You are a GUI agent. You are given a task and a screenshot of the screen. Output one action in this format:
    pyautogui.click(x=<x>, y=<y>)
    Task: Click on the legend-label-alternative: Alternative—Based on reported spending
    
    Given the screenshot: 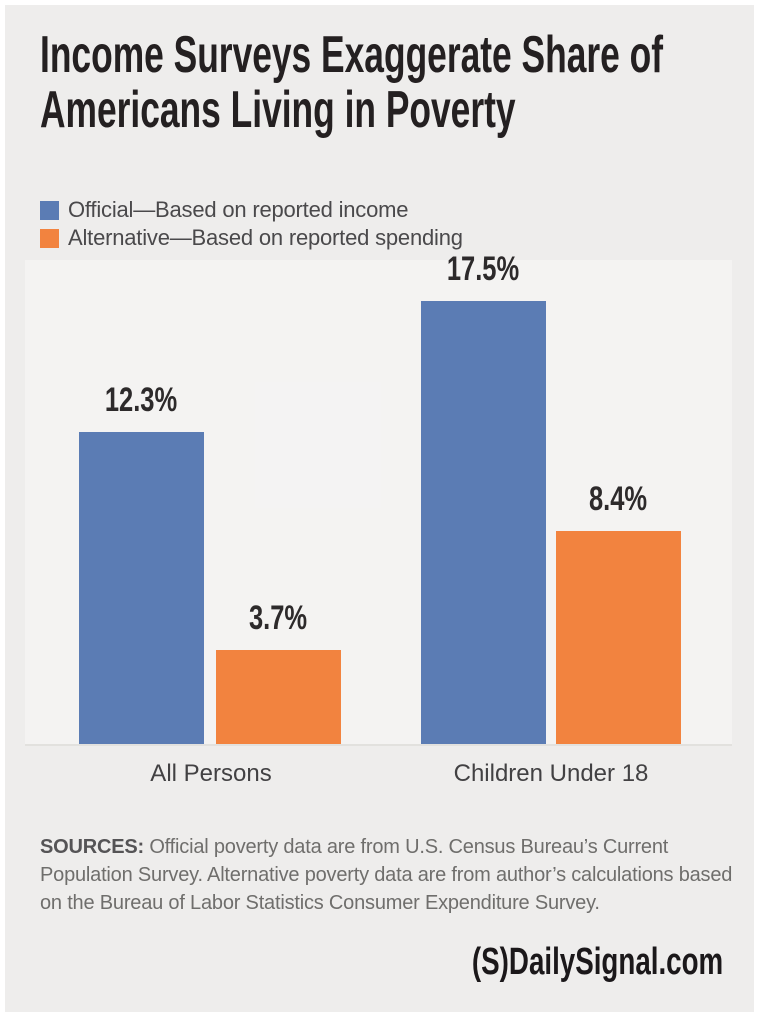 What is the action you would take?
    pyautogui.click(x=265, y=237)
    